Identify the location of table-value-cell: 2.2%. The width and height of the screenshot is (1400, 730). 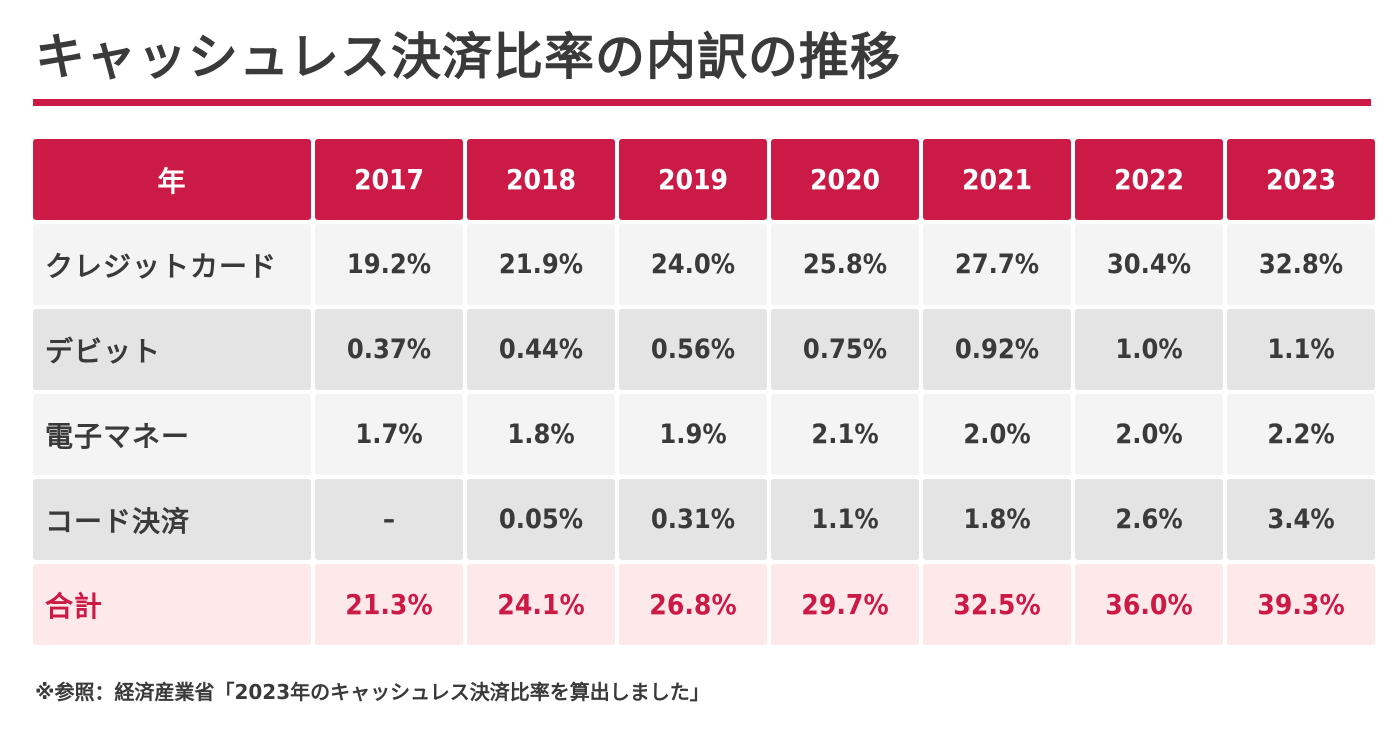
(1301, 434).